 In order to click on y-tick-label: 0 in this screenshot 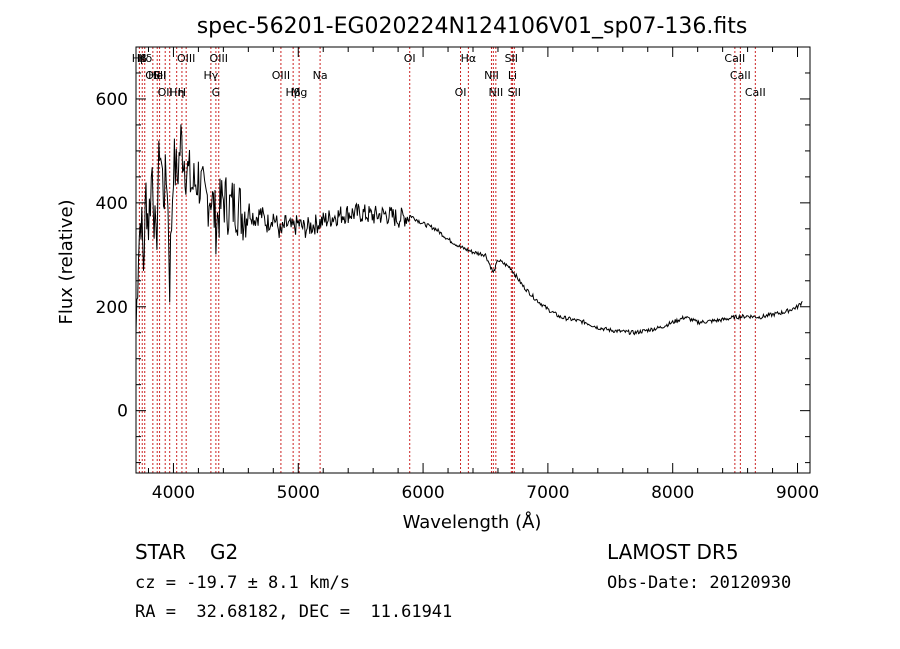, I will do `click(122, 412)`.